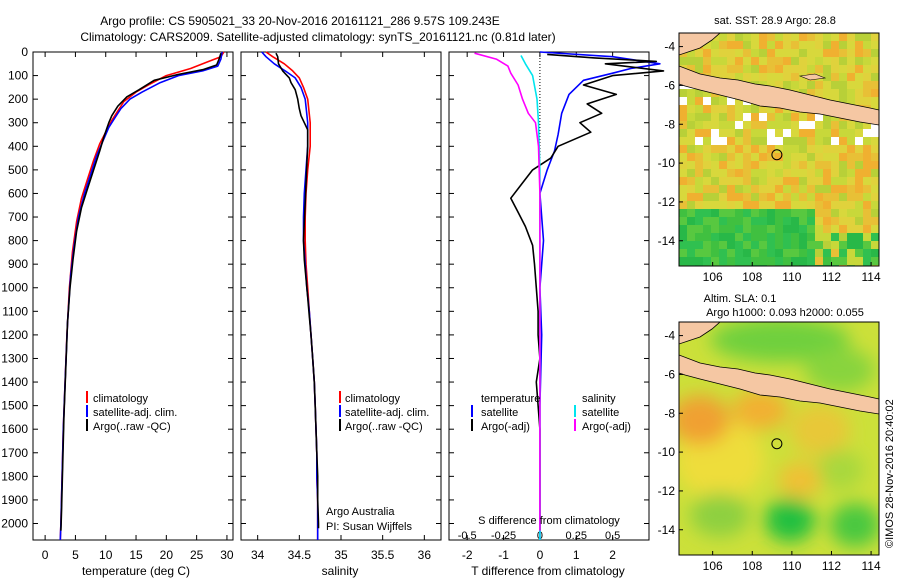 The height and width of the screenshot is (580, 900). Describe the element at coordinates (14, 429) in the screenshot. I see `depth-tick-label: 1600` at that location.